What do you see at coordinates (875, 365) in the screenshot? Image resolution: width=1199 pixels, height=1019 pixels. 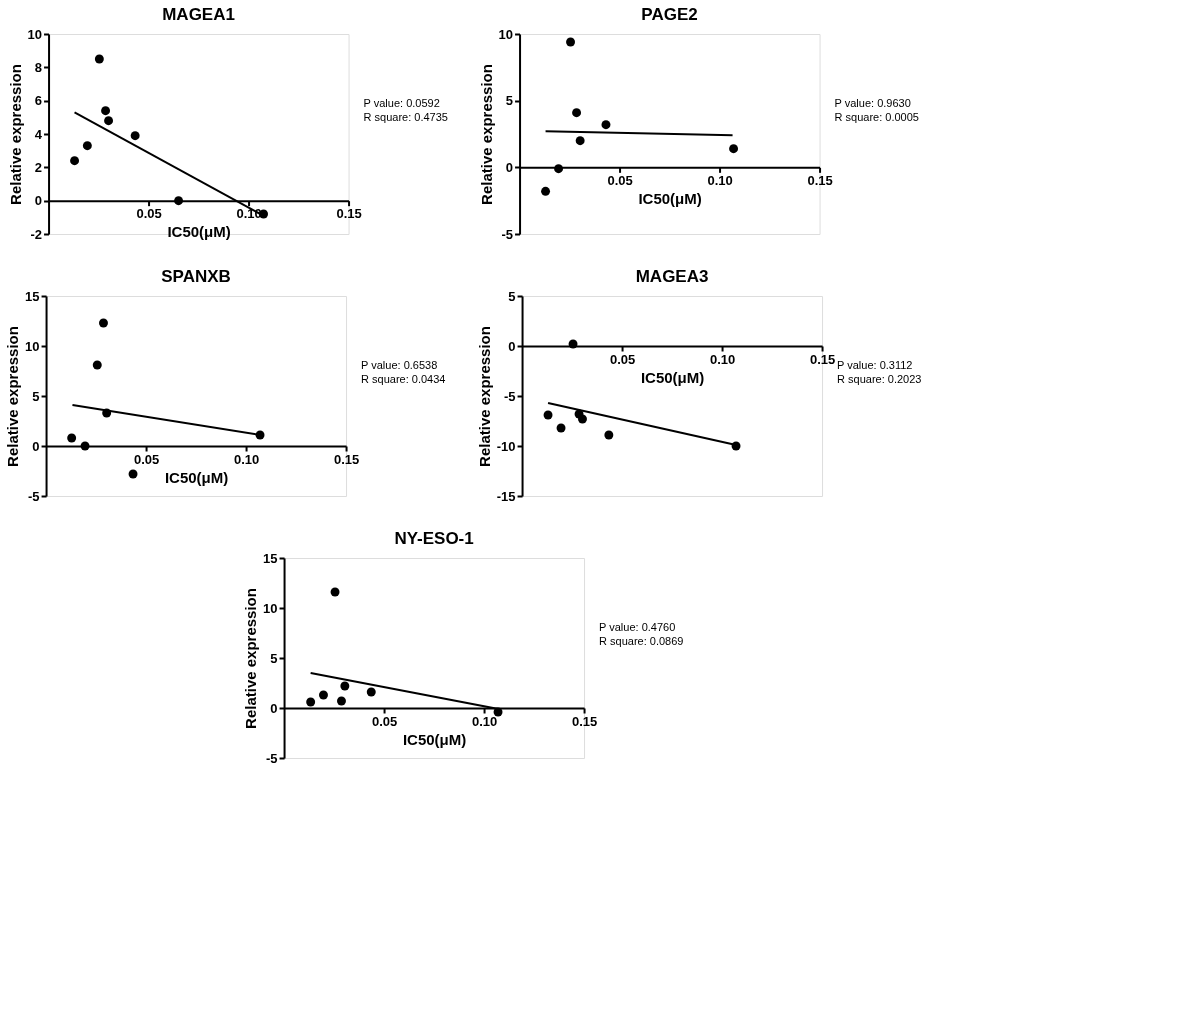 I see `text: P value: 0.3112` at bounding box center [875, 365].